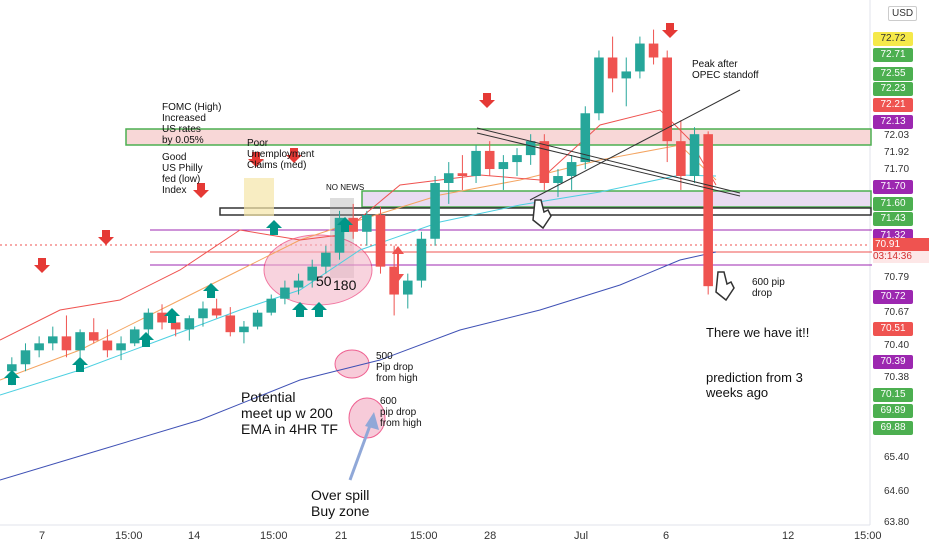 Image resolution: width=932 pixels, height=550 pixels. Describe the element at coordinates (397, 367) in the screenshot. I see `pip500-note: 500 Pip drop from high` at that location.